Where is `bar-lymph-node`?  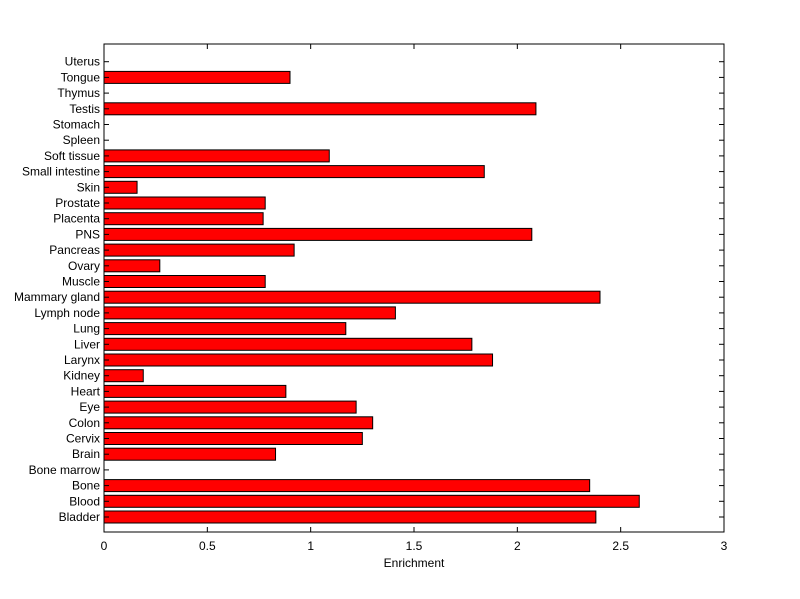
bar-lymph-node is located at coordinates (249, 313).